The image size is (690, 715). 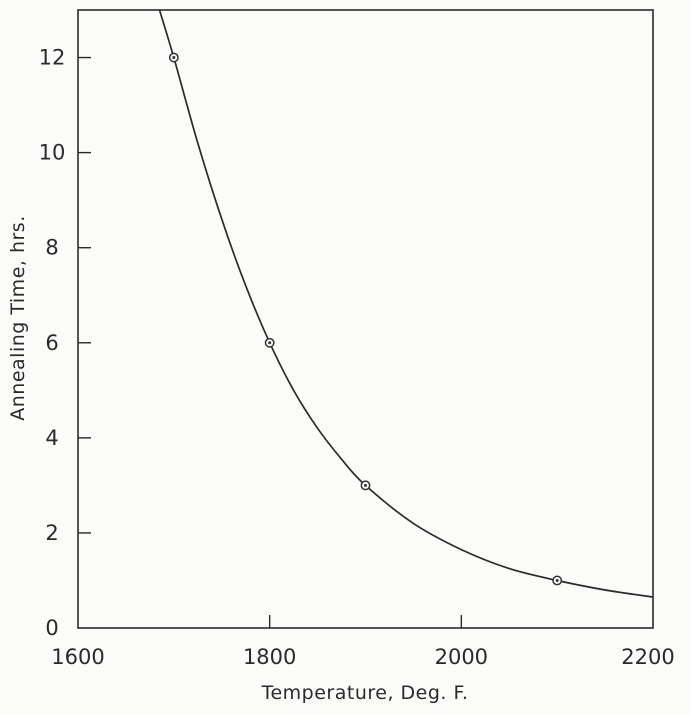 I want to click on x-axis-title: Temperature, Deg. F., so click(x=365, y=693).